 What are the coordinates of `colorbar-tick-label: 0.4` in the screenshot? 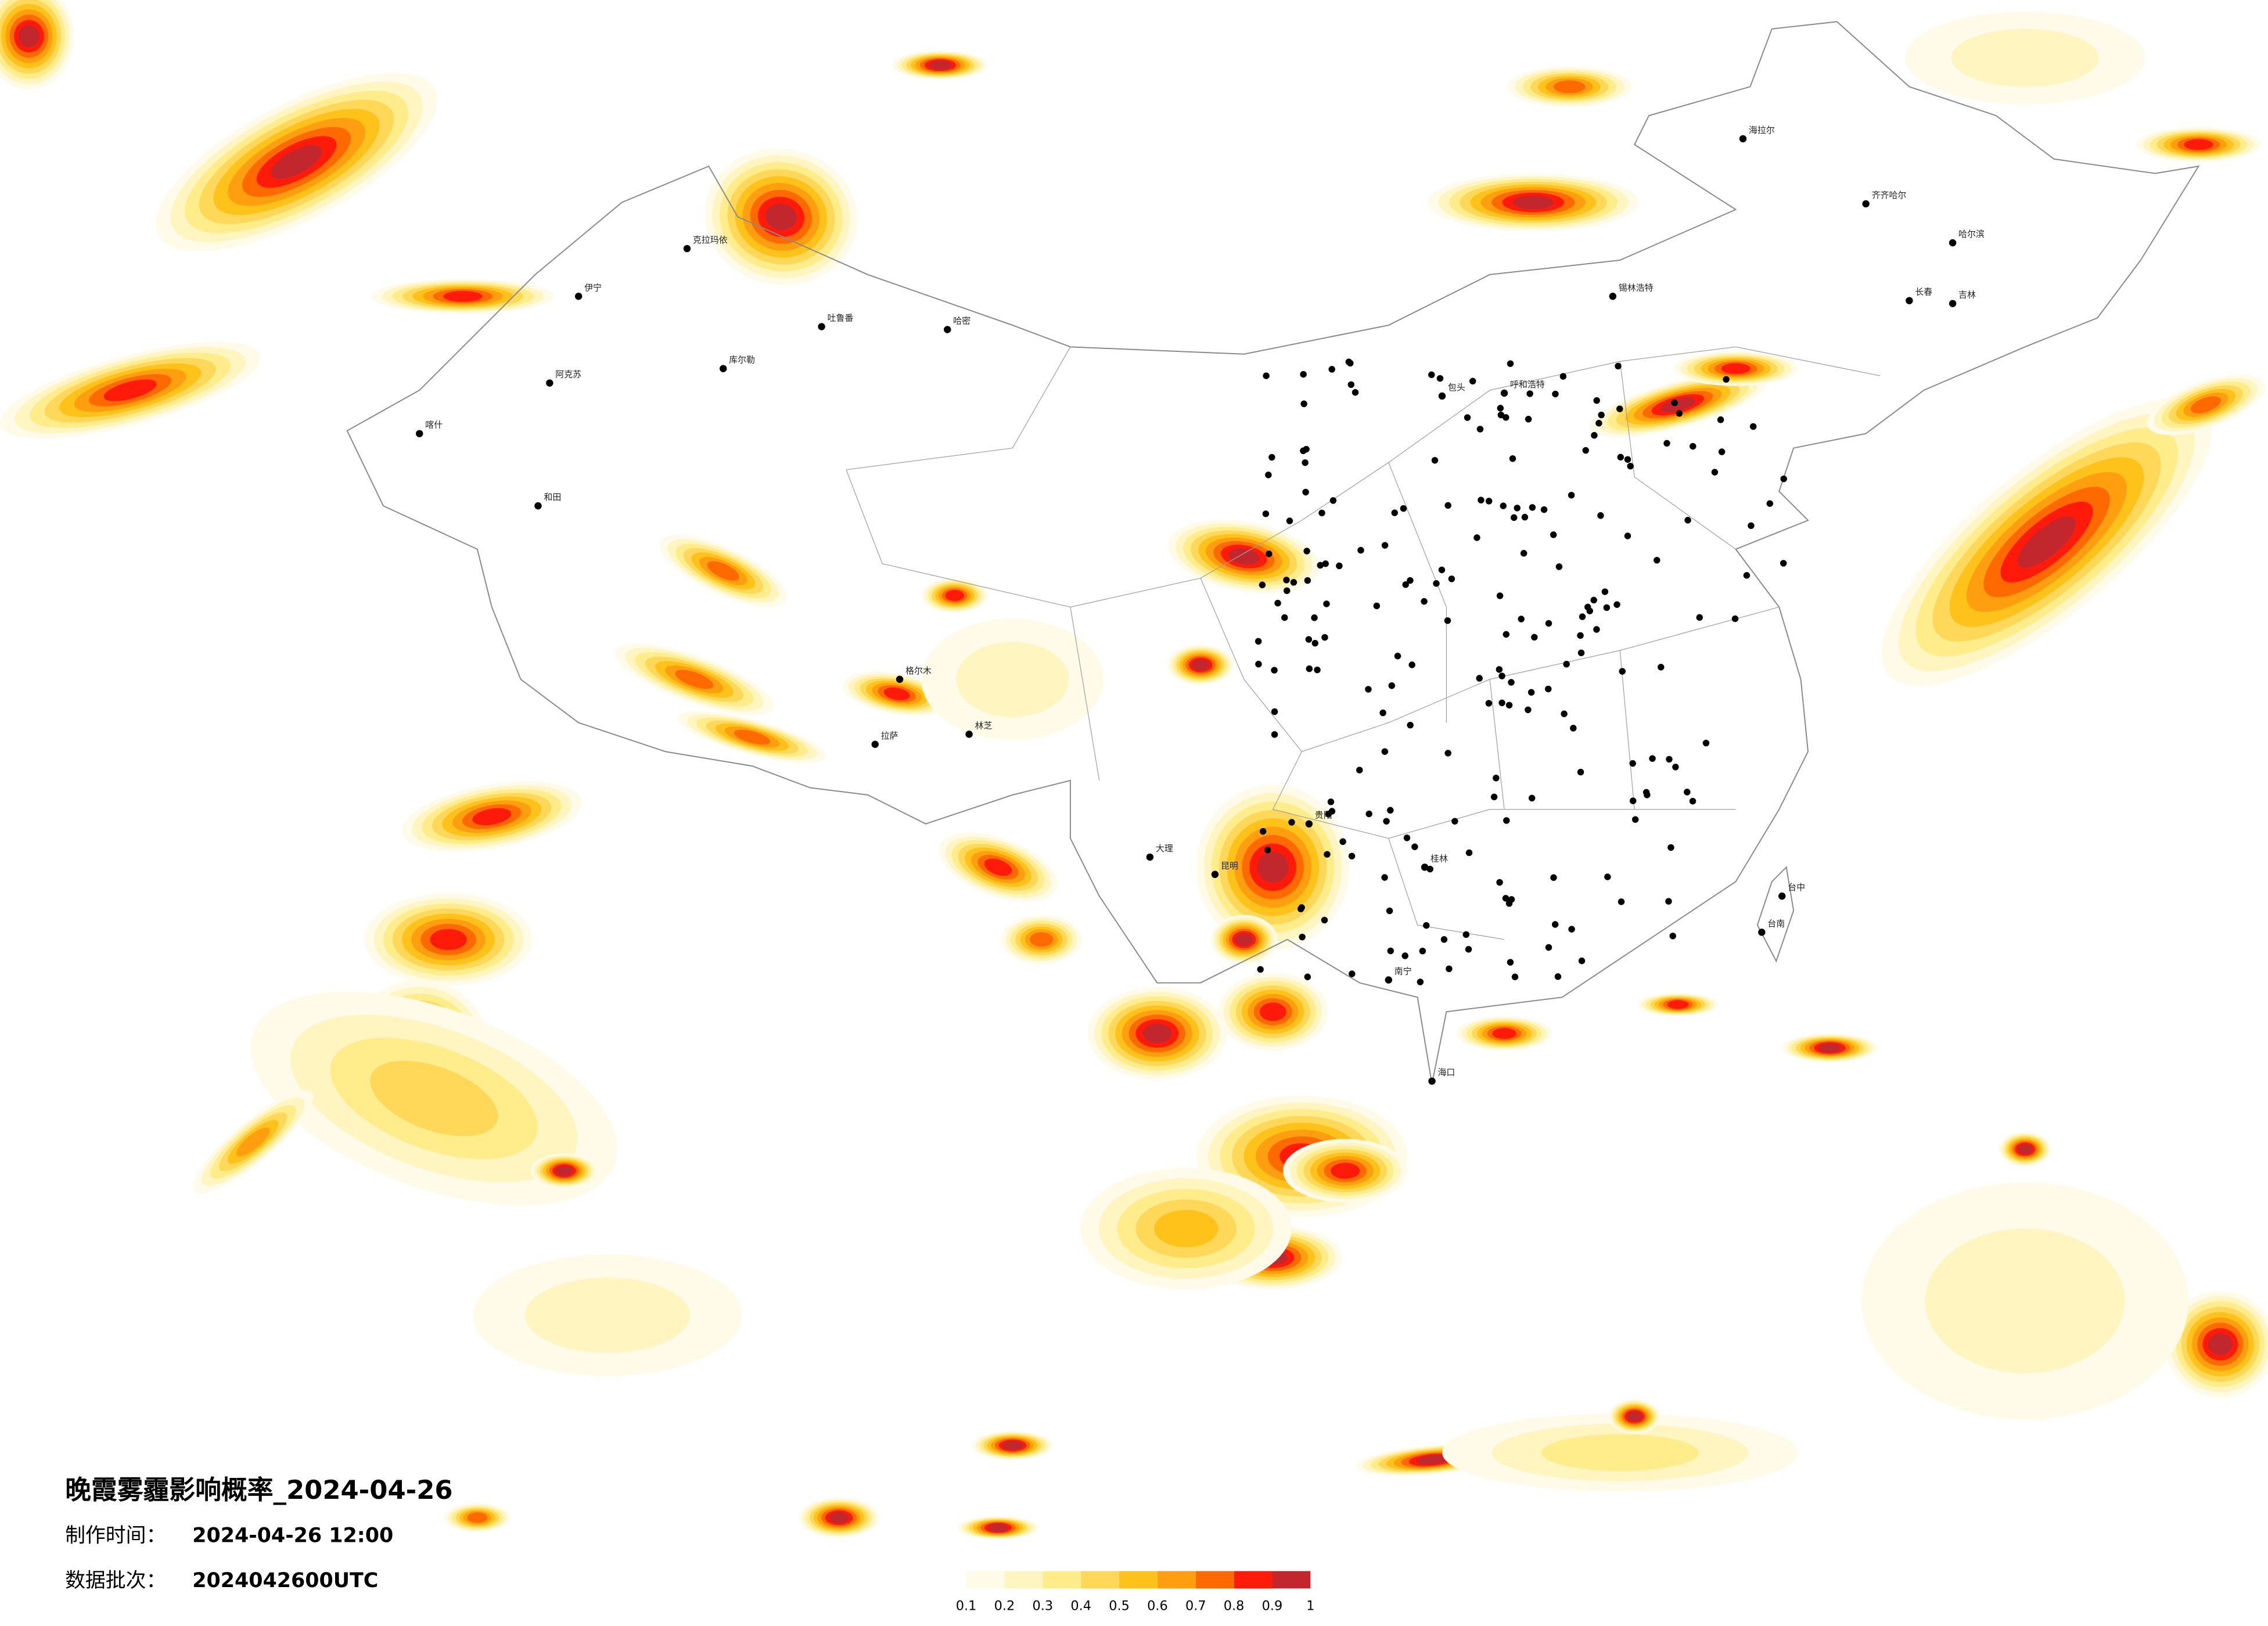 It's located at (1080, 1606).